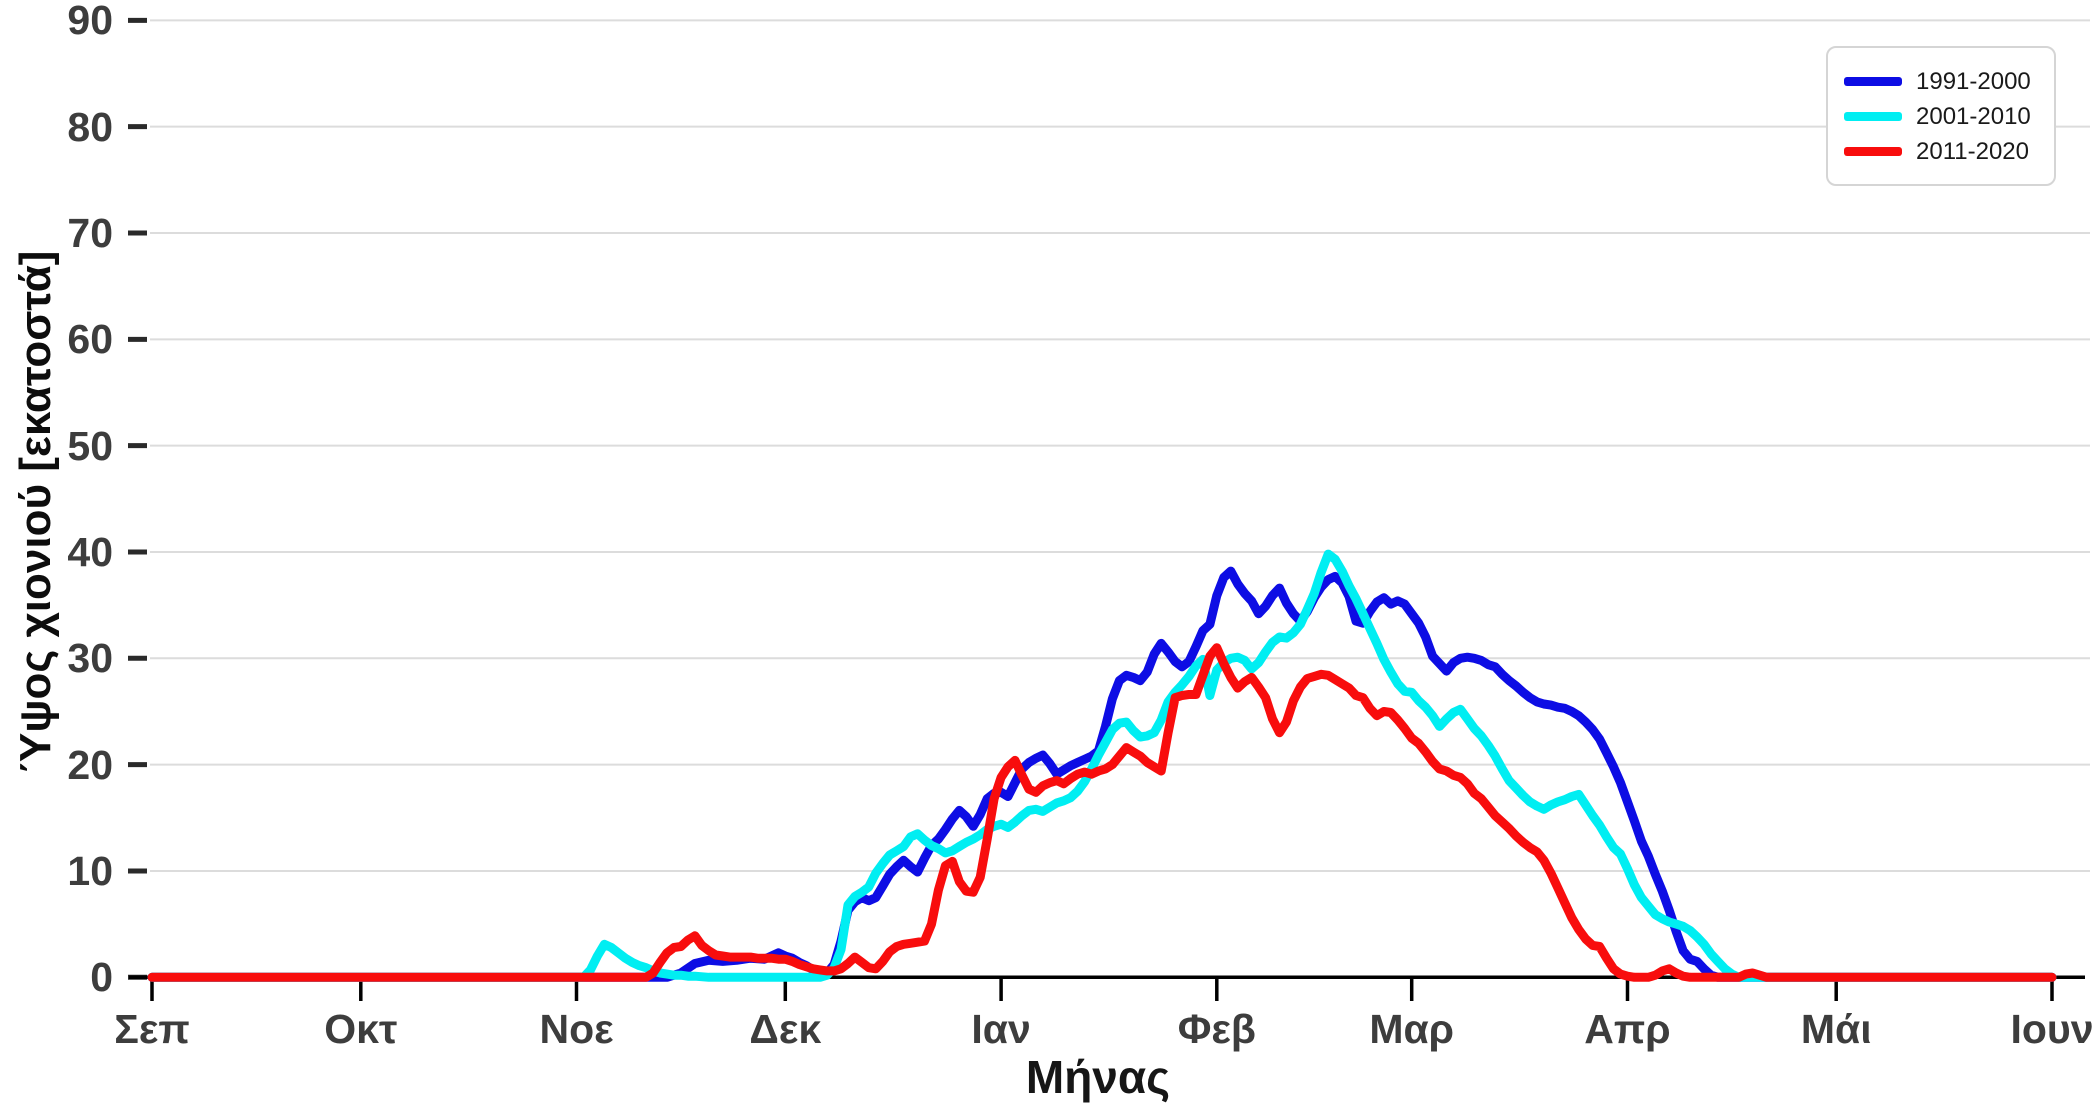 The image size is (2100, 1106). Describe the element at coordinates (1873, 116) in the screenshot. I see `legend-swatch-cyan` at that location.